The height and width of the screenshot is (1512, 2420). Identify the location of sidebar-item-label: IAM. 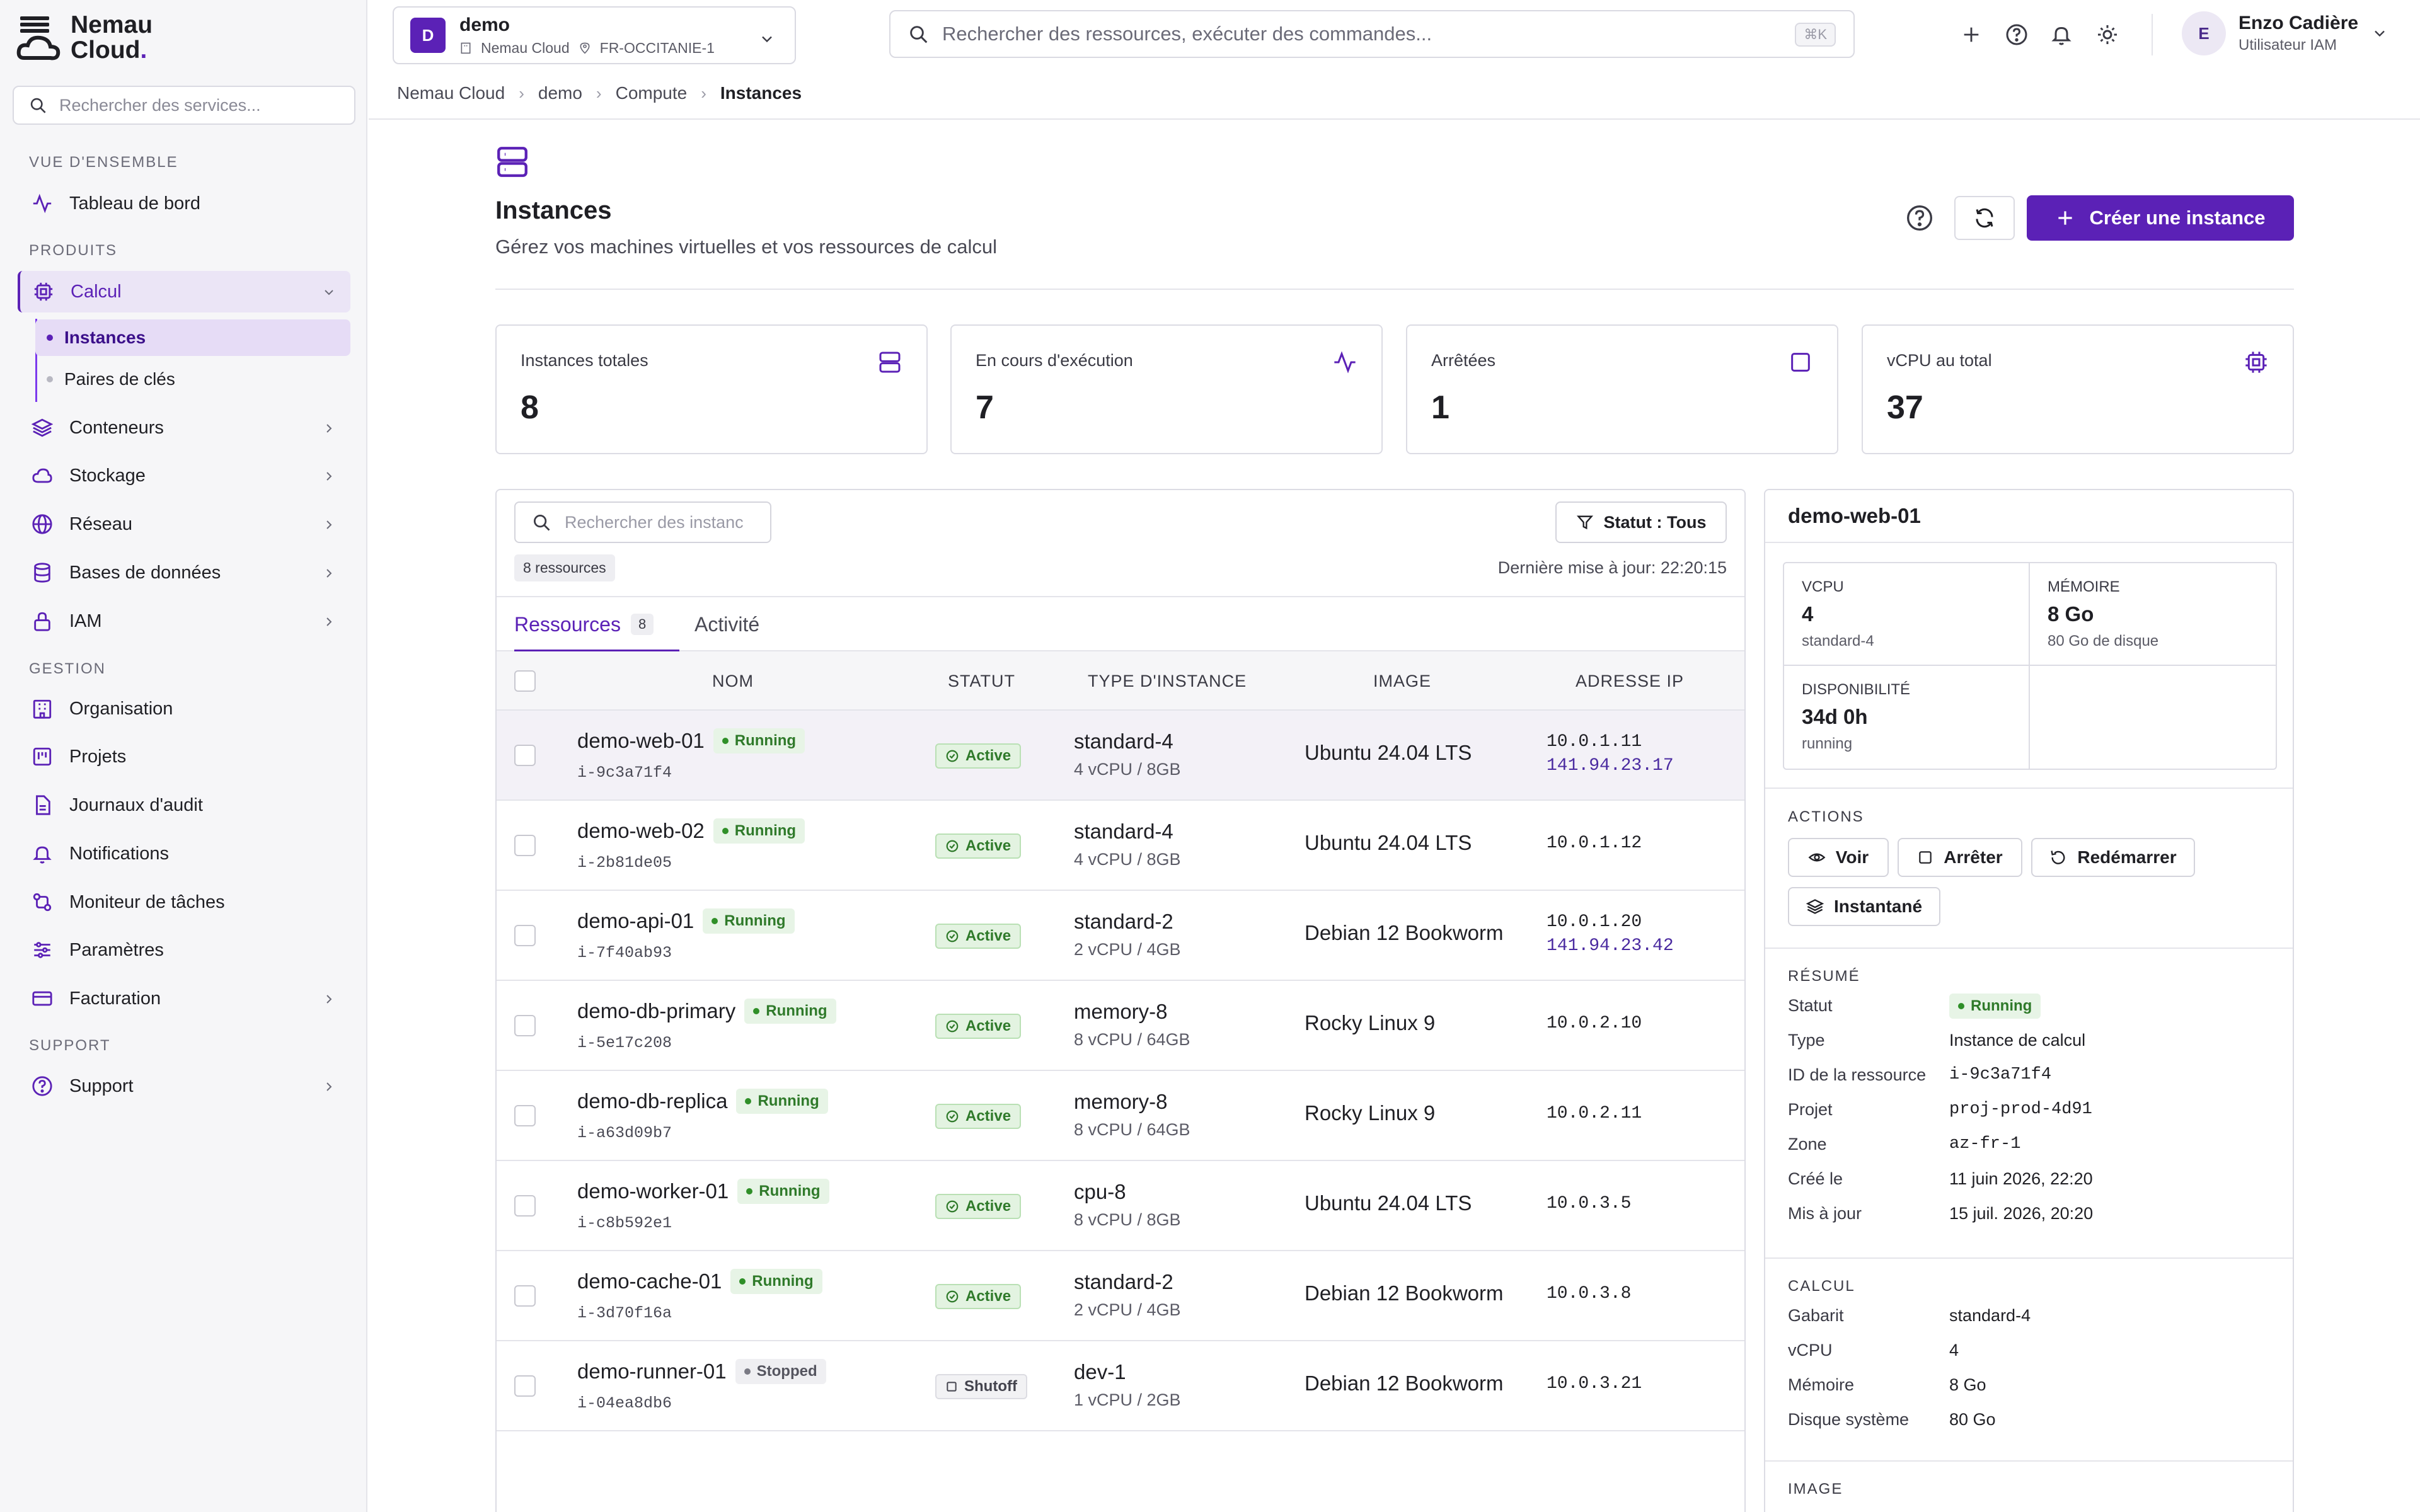
(85, 620).